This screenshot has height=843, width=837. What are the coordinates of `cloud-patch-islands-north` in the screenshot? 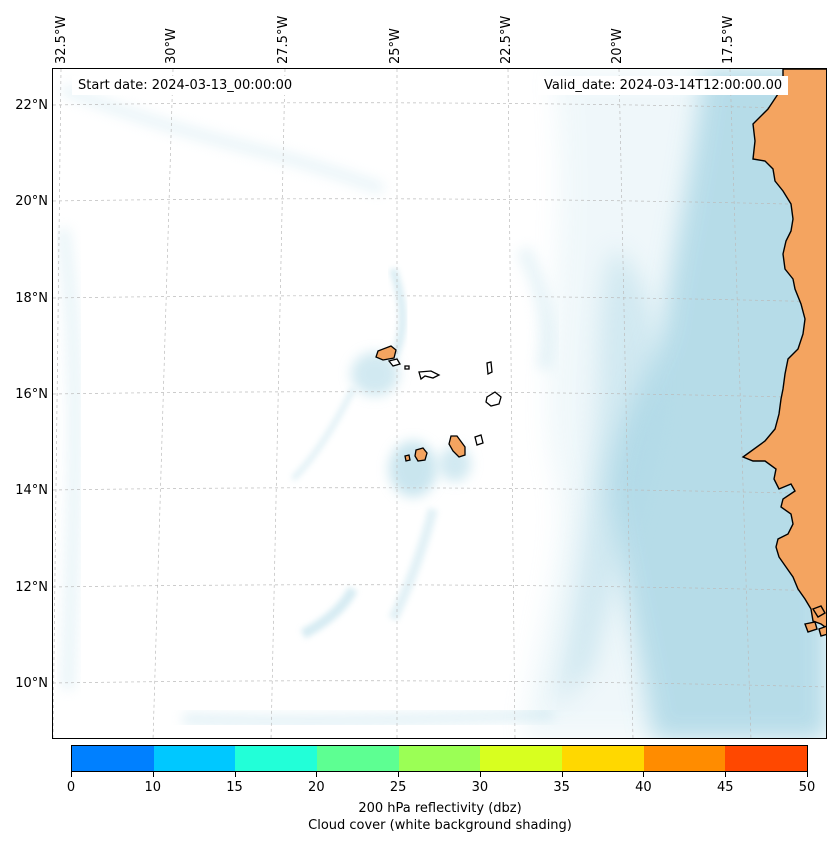 It's located at (375, 374).